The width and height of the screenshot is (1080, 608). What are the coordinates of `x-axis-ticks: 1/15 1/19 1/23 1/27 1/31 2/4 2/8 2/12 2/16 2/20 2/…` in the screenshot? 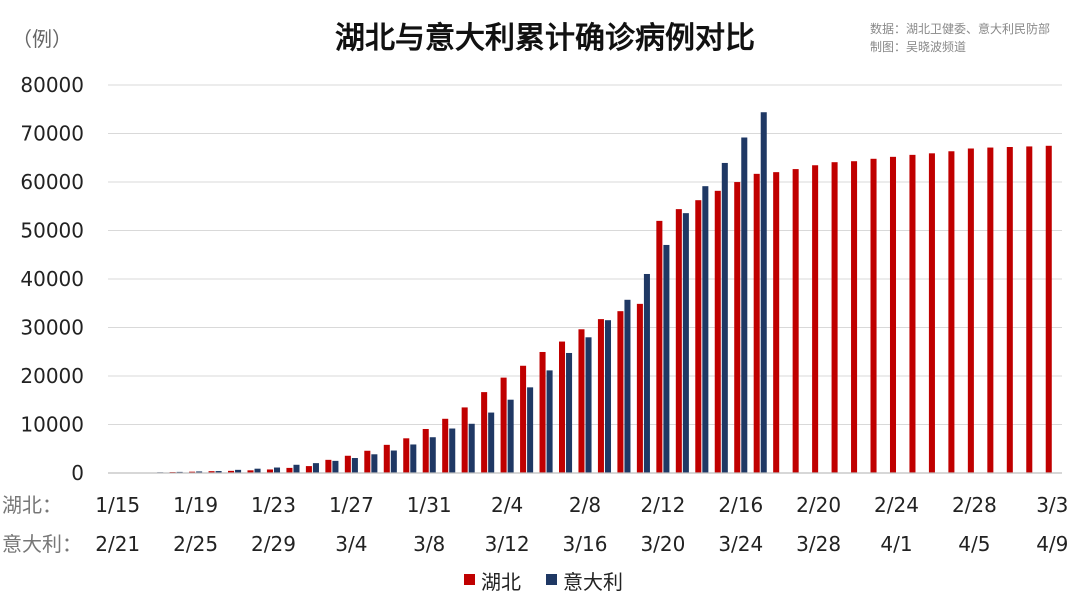 It's located at (581, 524).